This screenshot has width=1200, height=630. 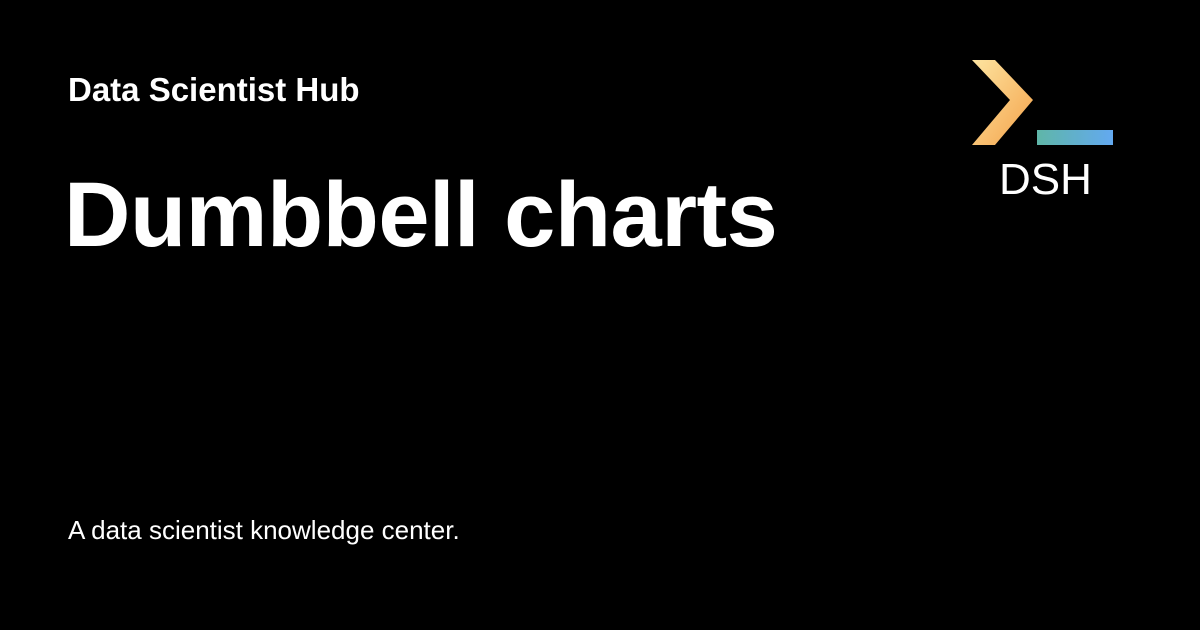 I want to click on page-title: Dumbbell charts, so click(x=421, y=215).